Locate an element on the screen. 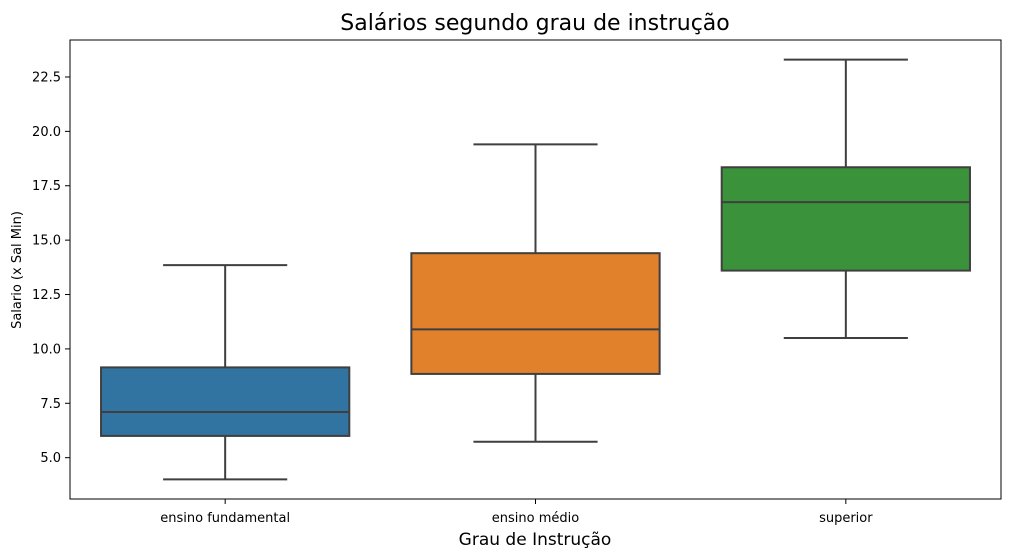  x-tick-label: superior is located at coordinates (846, 518).